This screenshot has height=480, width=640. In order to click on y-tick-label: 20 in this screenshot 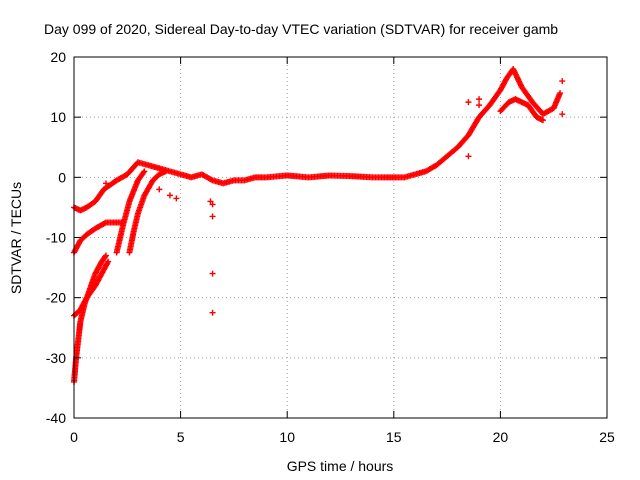, I will do `click(58, 57)`.